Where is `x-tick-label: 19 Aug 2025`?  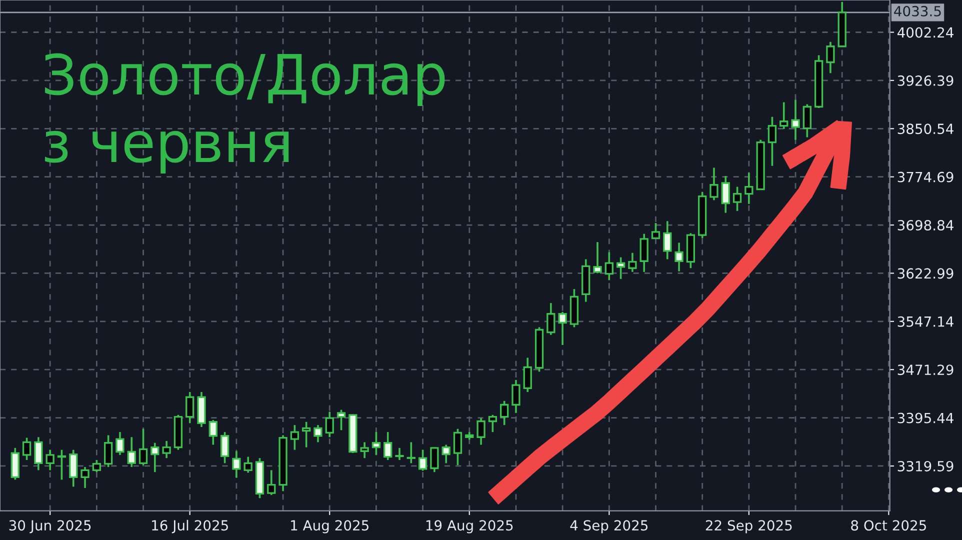 x-tick-label: 19 Aug 2025 is located at coordinates (469, 527).